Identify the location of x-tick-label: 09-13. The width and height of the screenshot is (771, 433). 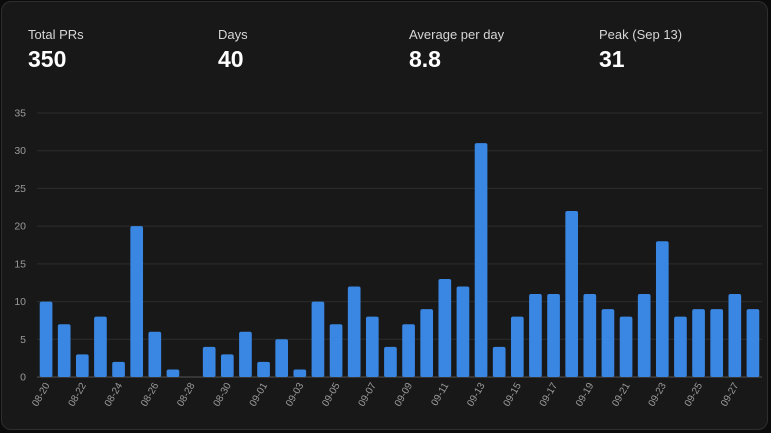
(476, 395).